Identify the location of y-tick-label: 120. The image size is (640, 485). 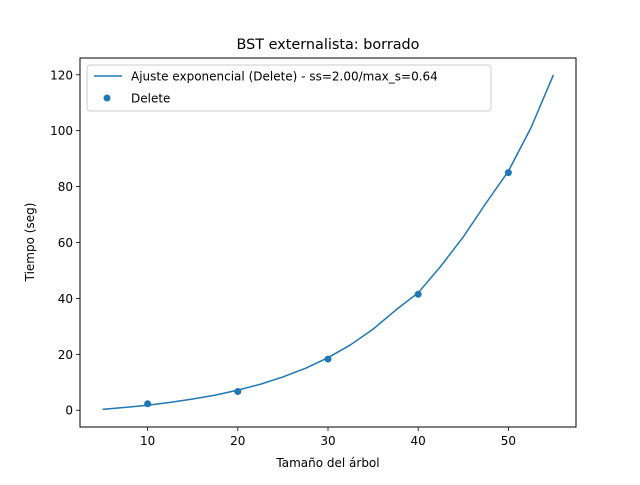
(61, 75).